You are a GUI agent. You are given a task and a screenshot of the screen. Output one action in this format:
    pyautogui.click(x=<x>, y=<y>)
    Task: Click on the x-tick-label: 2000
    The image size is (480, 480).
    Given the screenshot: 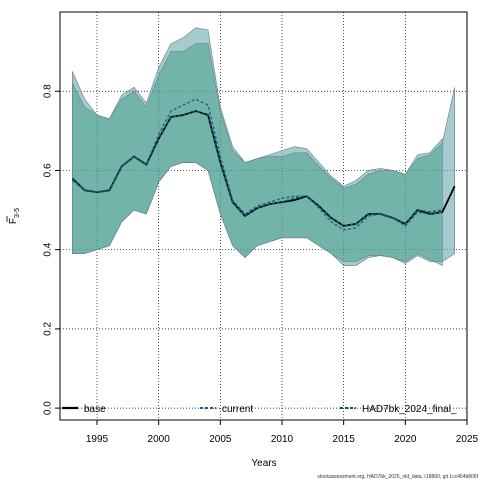 What is the action you would take?
    pyautogui.click(x=159, y=439)
    